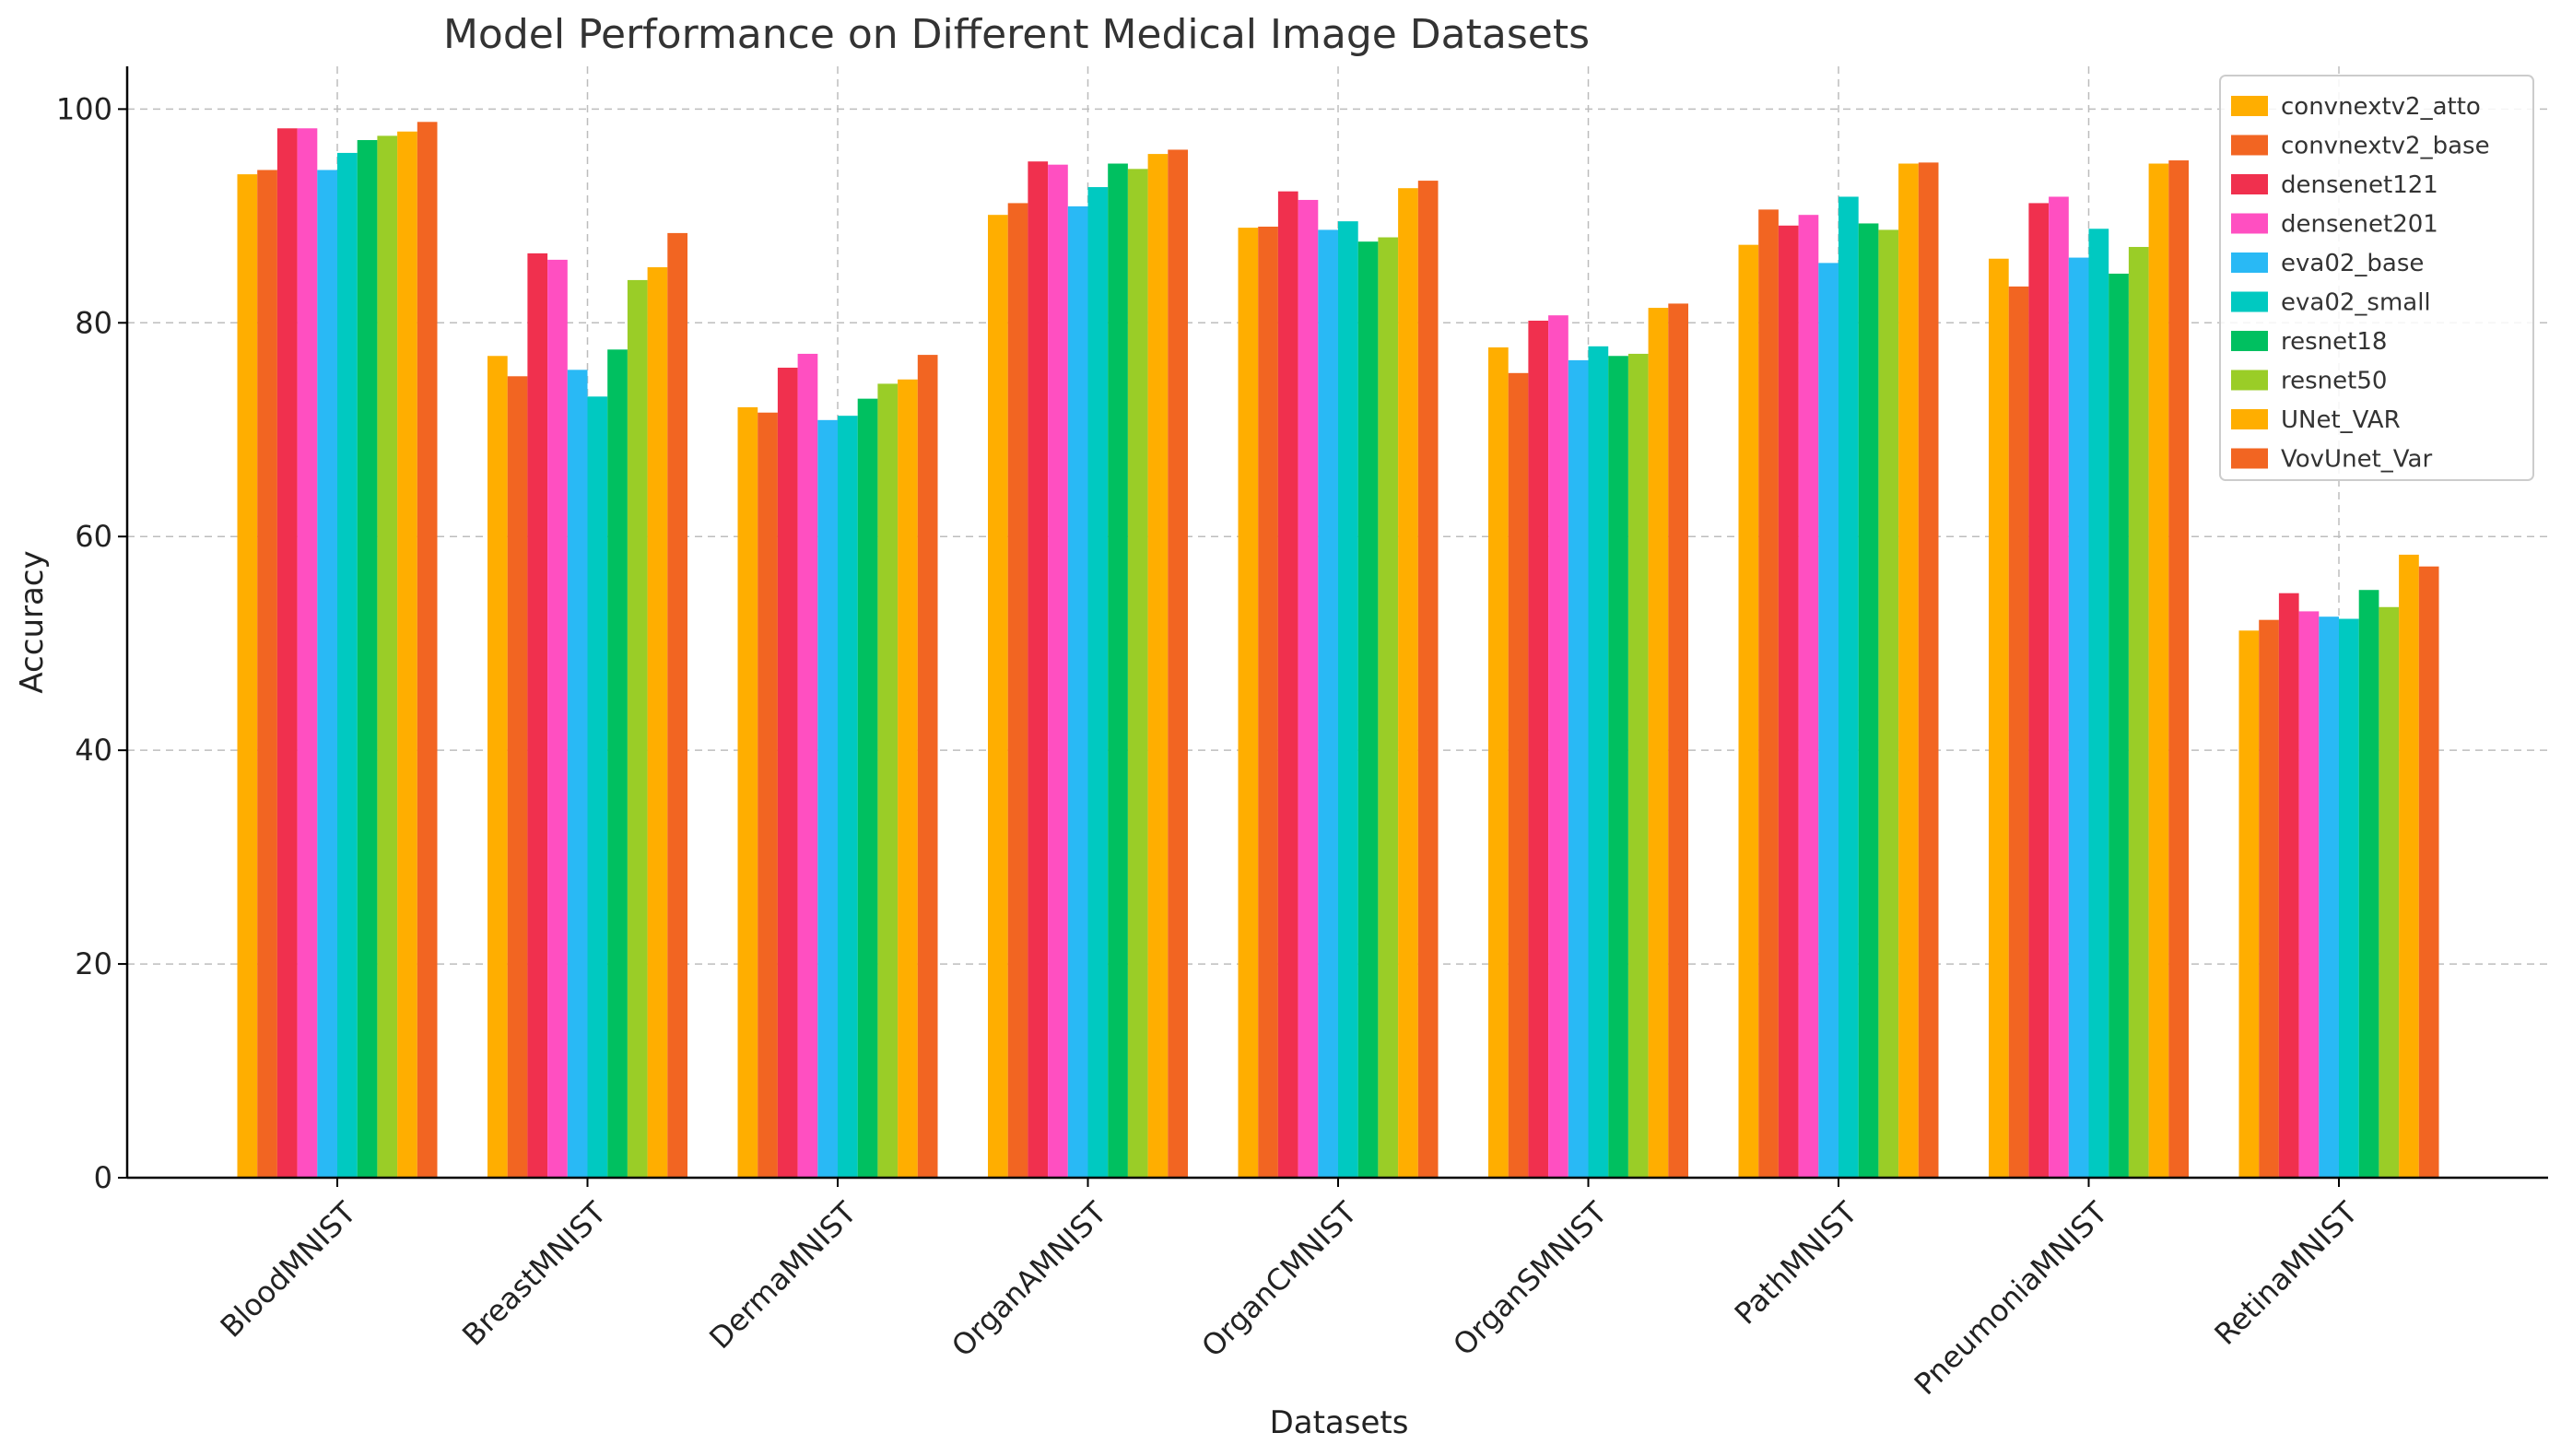  I want to click on legend-label: densenet201, so click(2360, 225).